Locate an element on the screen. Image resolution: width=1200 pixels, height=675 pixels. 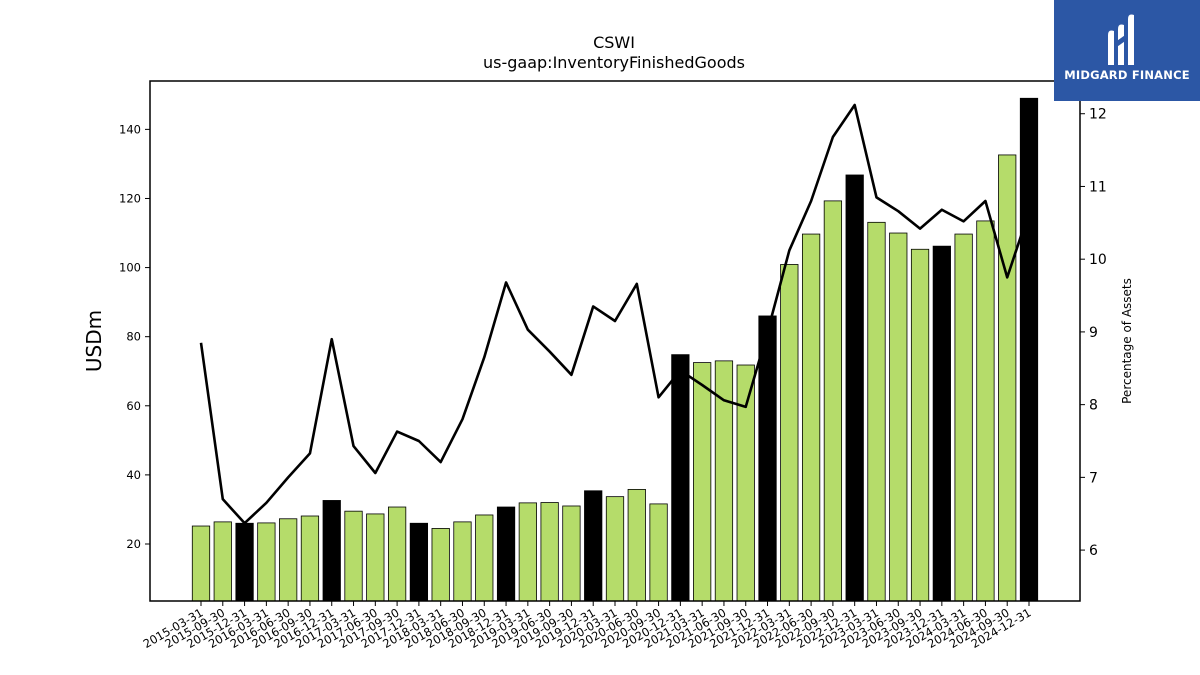
y-tick-label: 80 is located at coordinates (133, 337).